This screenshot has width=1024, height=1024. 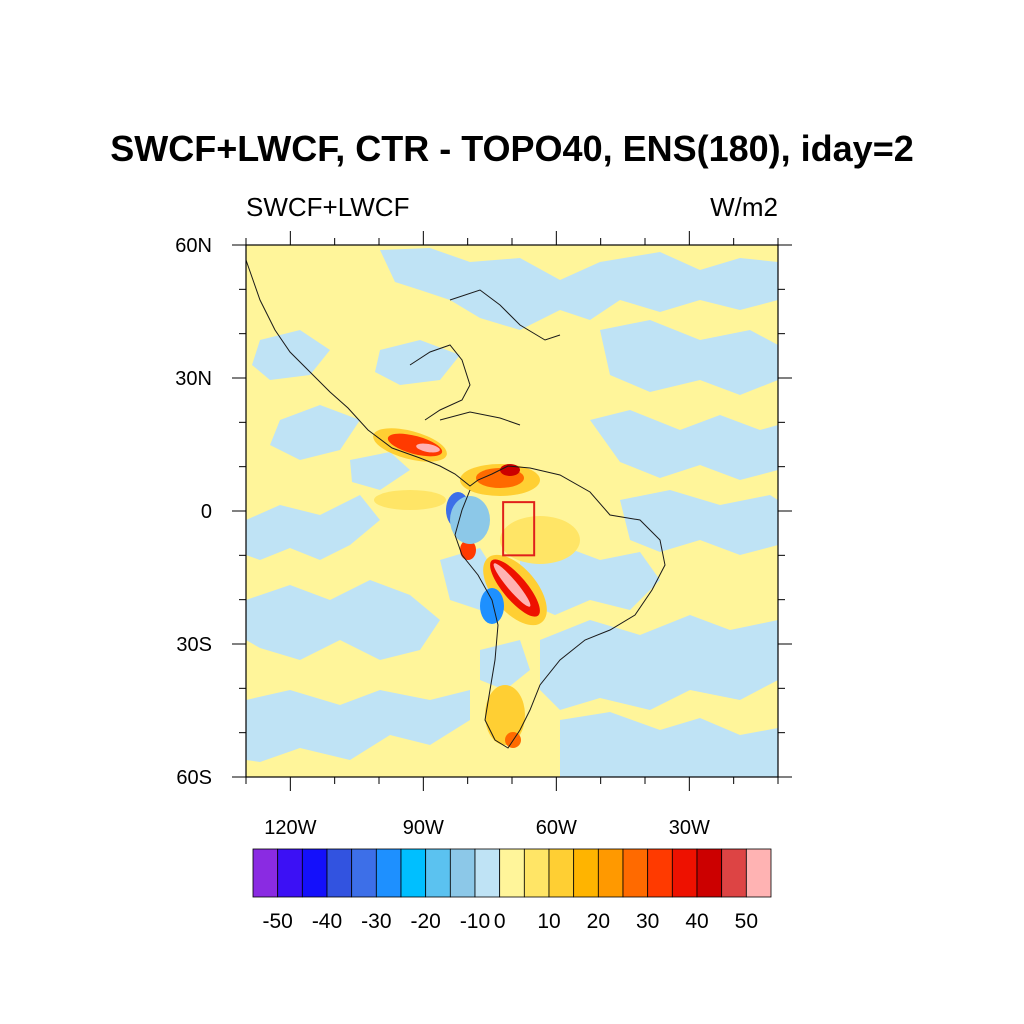 What do you see at coordinates (746, 921) in the screenshot?
I see `colorbar-label: 50` at bounding box center [746, 921].